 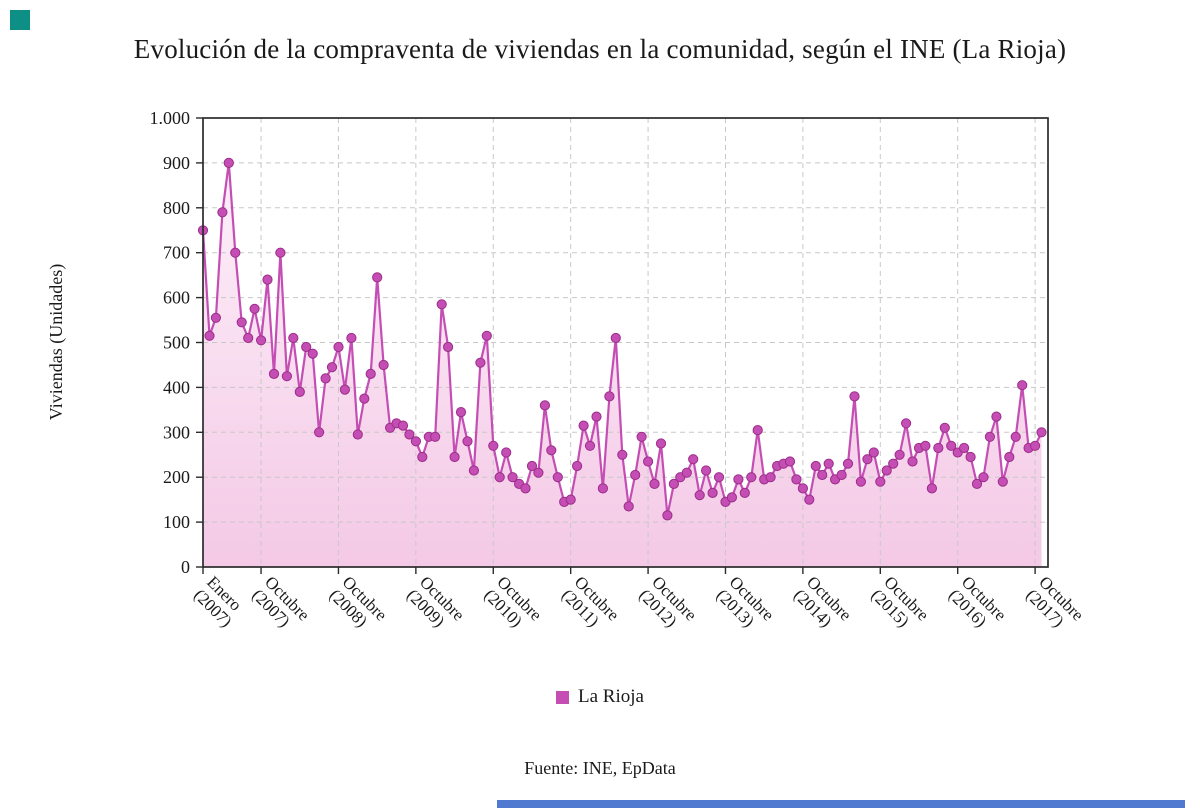 What do you see at coordinates (611, 696) in the screenshot?
I see `legend-label: La Rioja` at bounding box center [611, 696].